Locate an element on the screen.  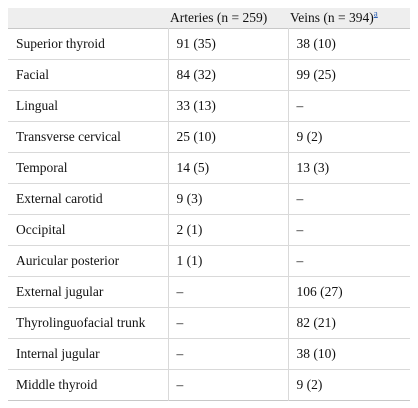
table-row: Transverse cervical 25 (10) 9 (2) is located at coordinates (209, 136).